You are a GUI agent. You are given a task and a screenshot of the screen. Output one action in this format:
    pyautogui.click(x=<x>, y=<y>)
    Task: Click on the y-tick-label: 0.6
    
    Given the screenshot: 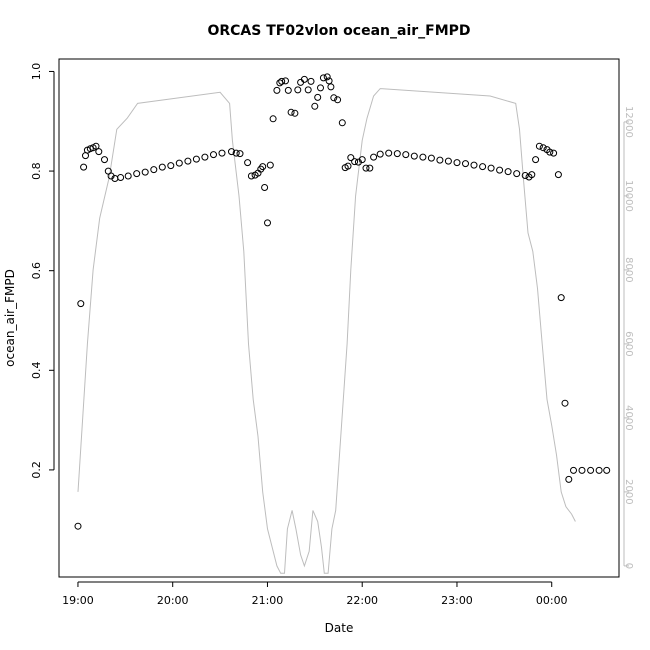 What is the action you would take?
    pyautogui.click(x=36, y=271)
    